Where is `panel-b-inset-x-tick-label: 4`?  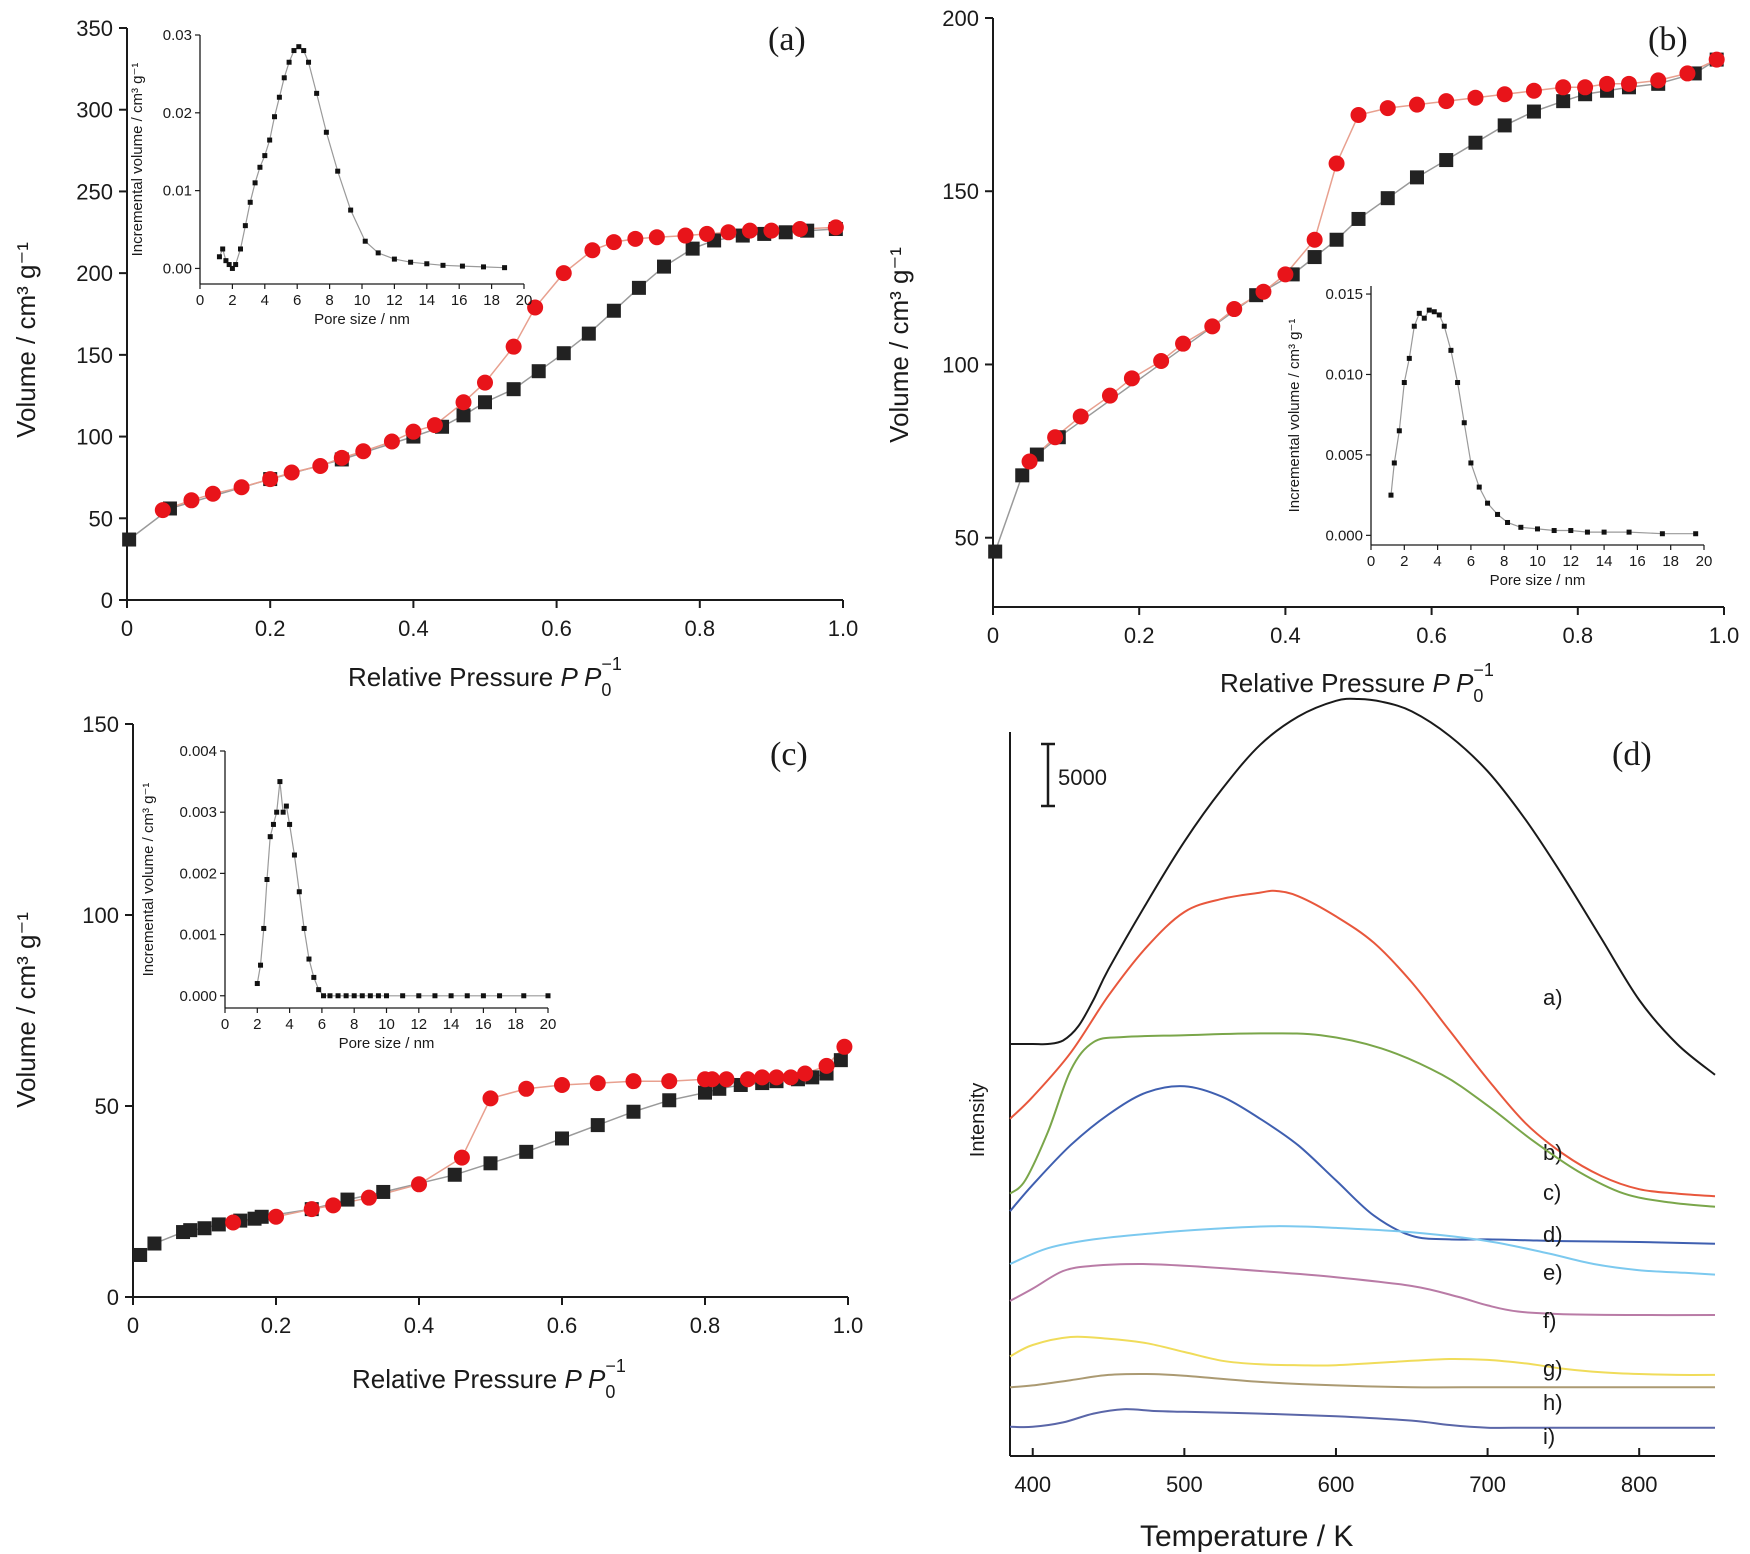
panel-b-inset-x-tick-label: 4 is located at coordinates (1437, 561).